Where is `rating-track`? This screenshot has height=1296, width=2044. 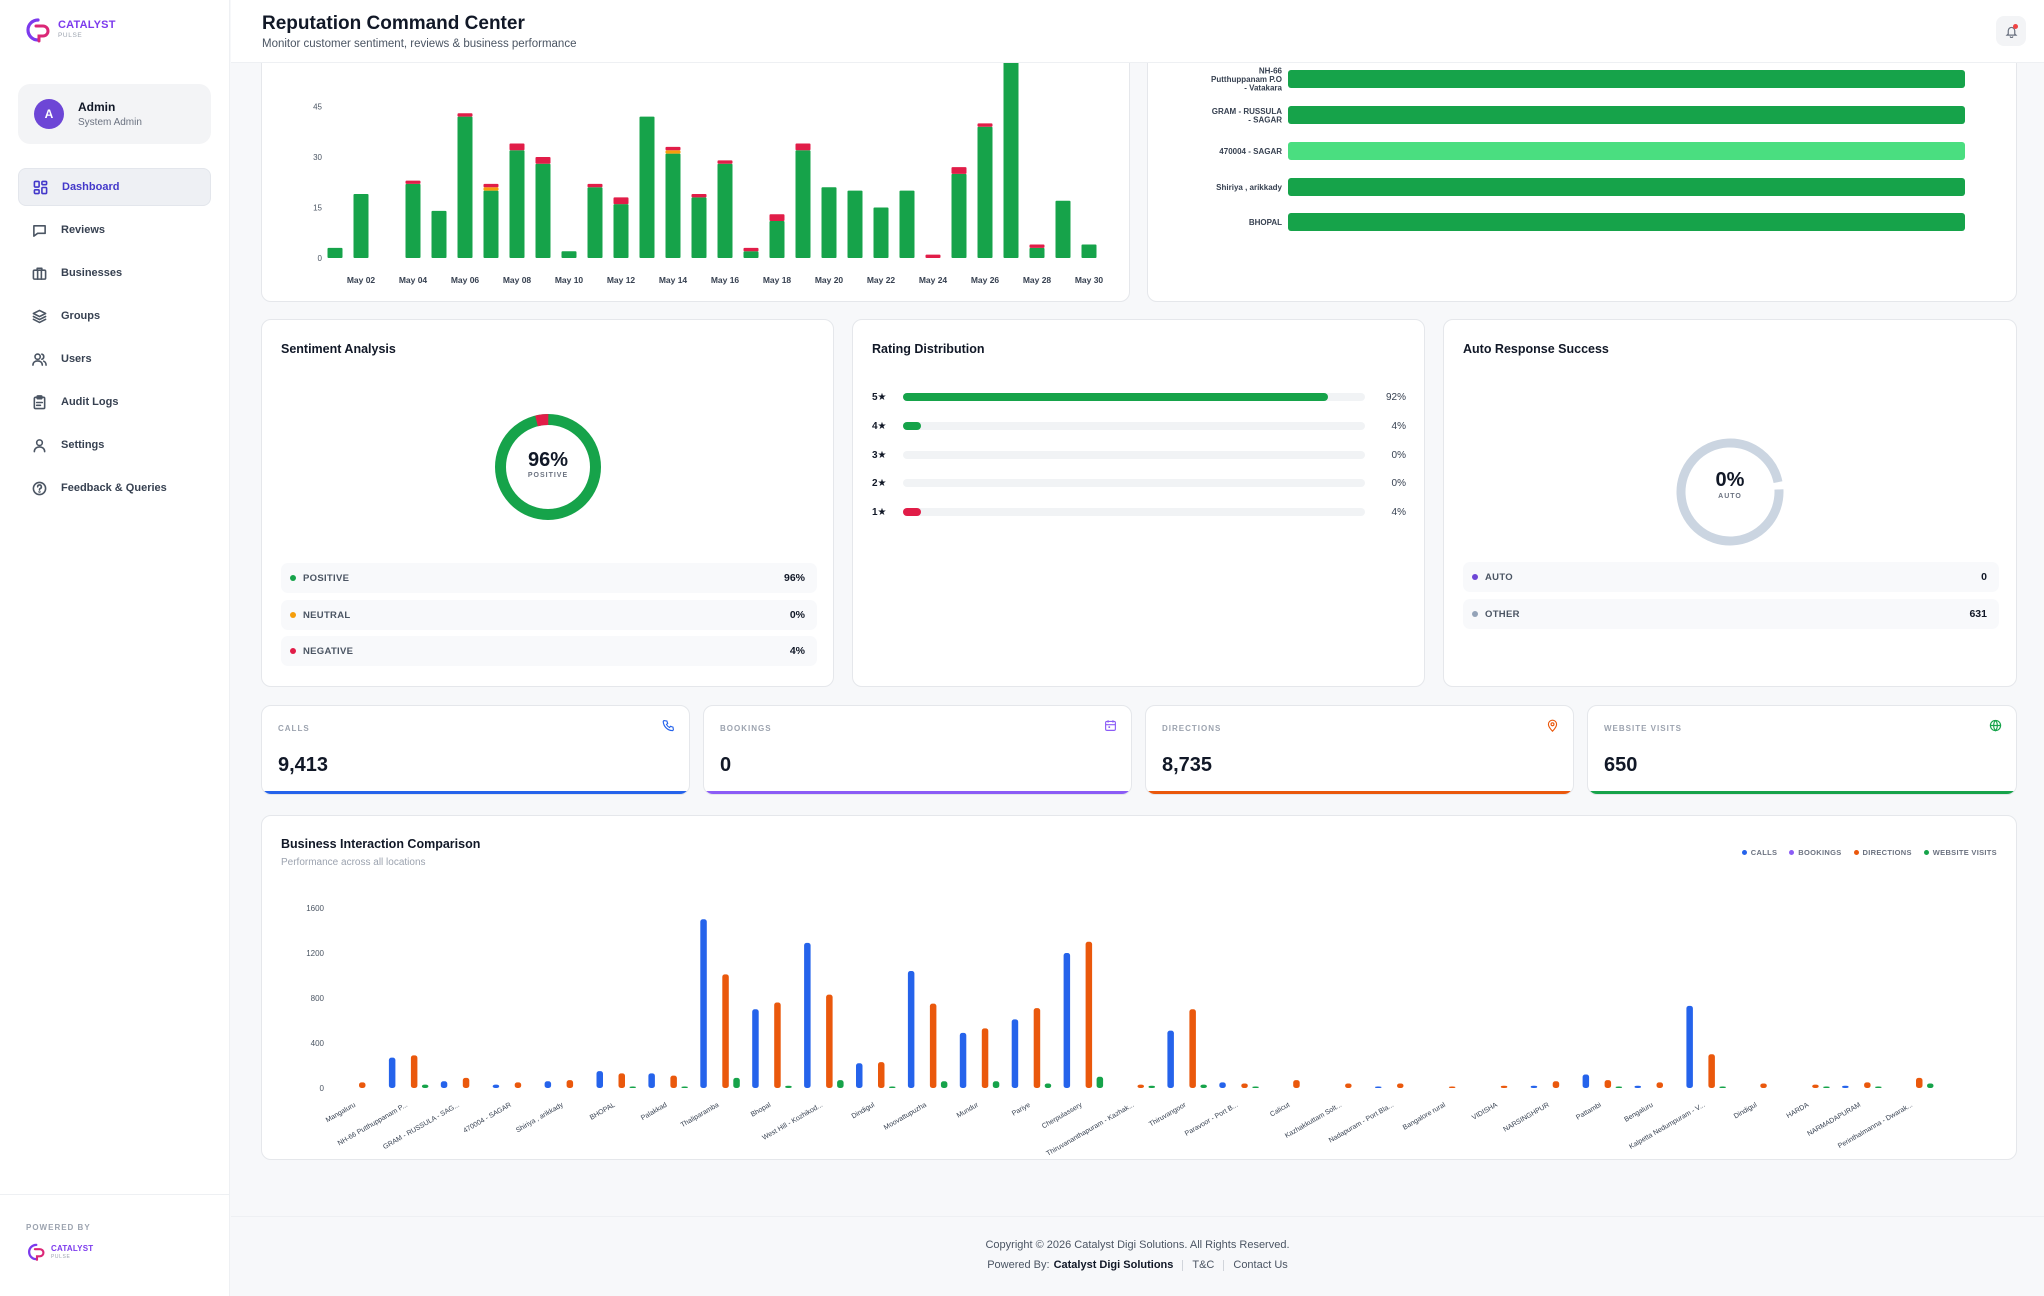 rating-track is located at coordinates (1134, 455).